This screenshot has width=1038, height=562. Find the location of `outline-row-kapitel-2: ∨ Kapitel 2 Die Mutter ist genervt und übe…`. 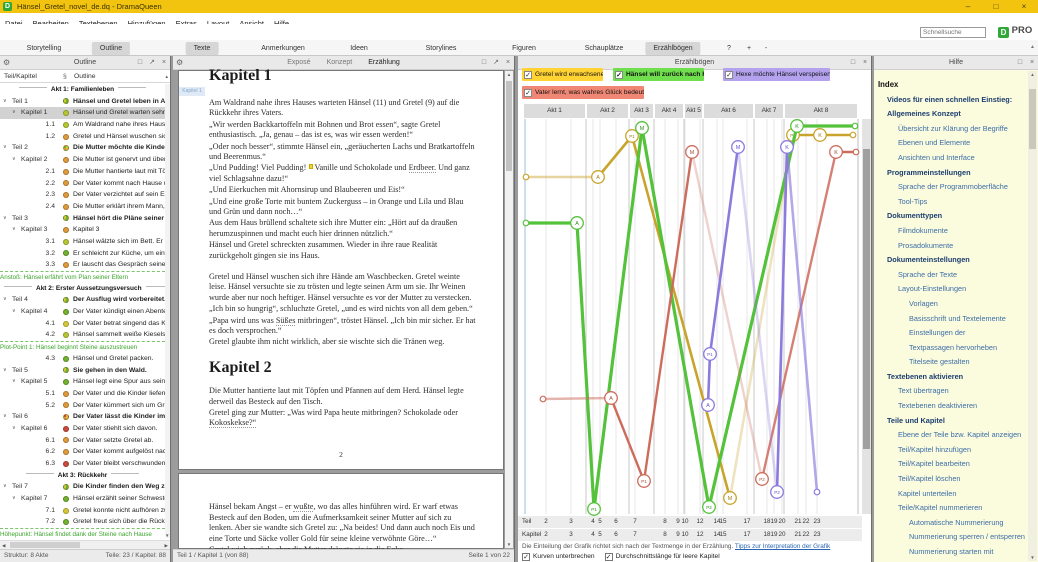

outline-row-kapitel-2: ∨ Kapitel 2 Die Mutter ist genervt und übe… is located at coordinates (82, 160).